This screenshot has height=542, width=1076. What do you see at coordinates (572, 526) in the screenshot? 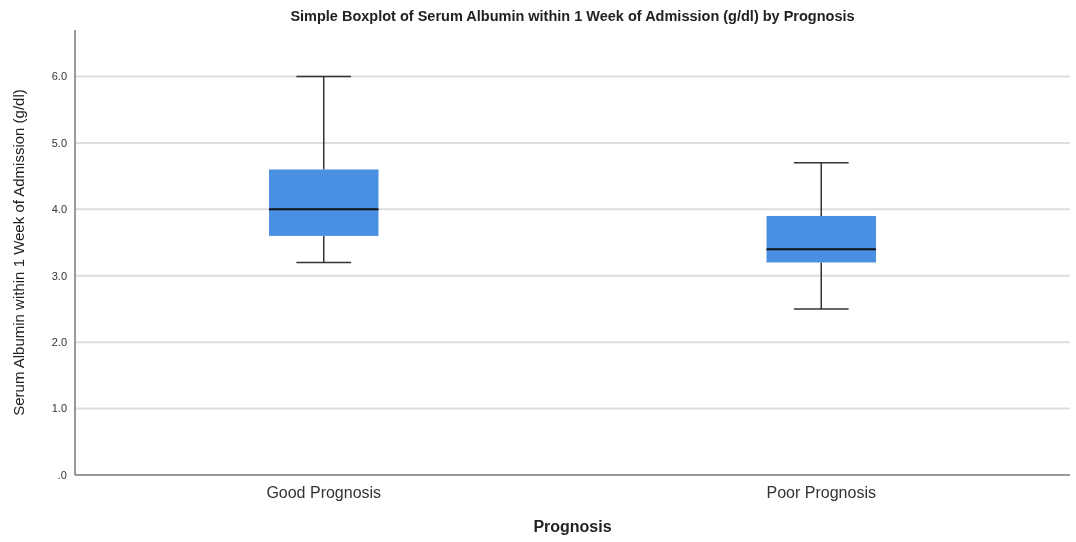
I see `x-axis-title: Prognosis` at bounding box center [572, 526].